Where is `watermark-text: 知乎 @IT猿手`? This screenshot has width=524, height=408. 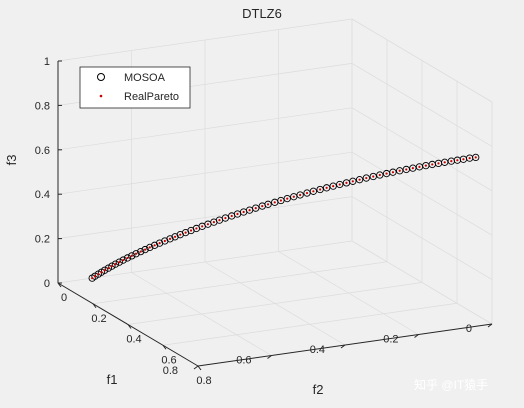
watermark-text: 知乎 @IT猿手 is located at coordinates (451, 384).